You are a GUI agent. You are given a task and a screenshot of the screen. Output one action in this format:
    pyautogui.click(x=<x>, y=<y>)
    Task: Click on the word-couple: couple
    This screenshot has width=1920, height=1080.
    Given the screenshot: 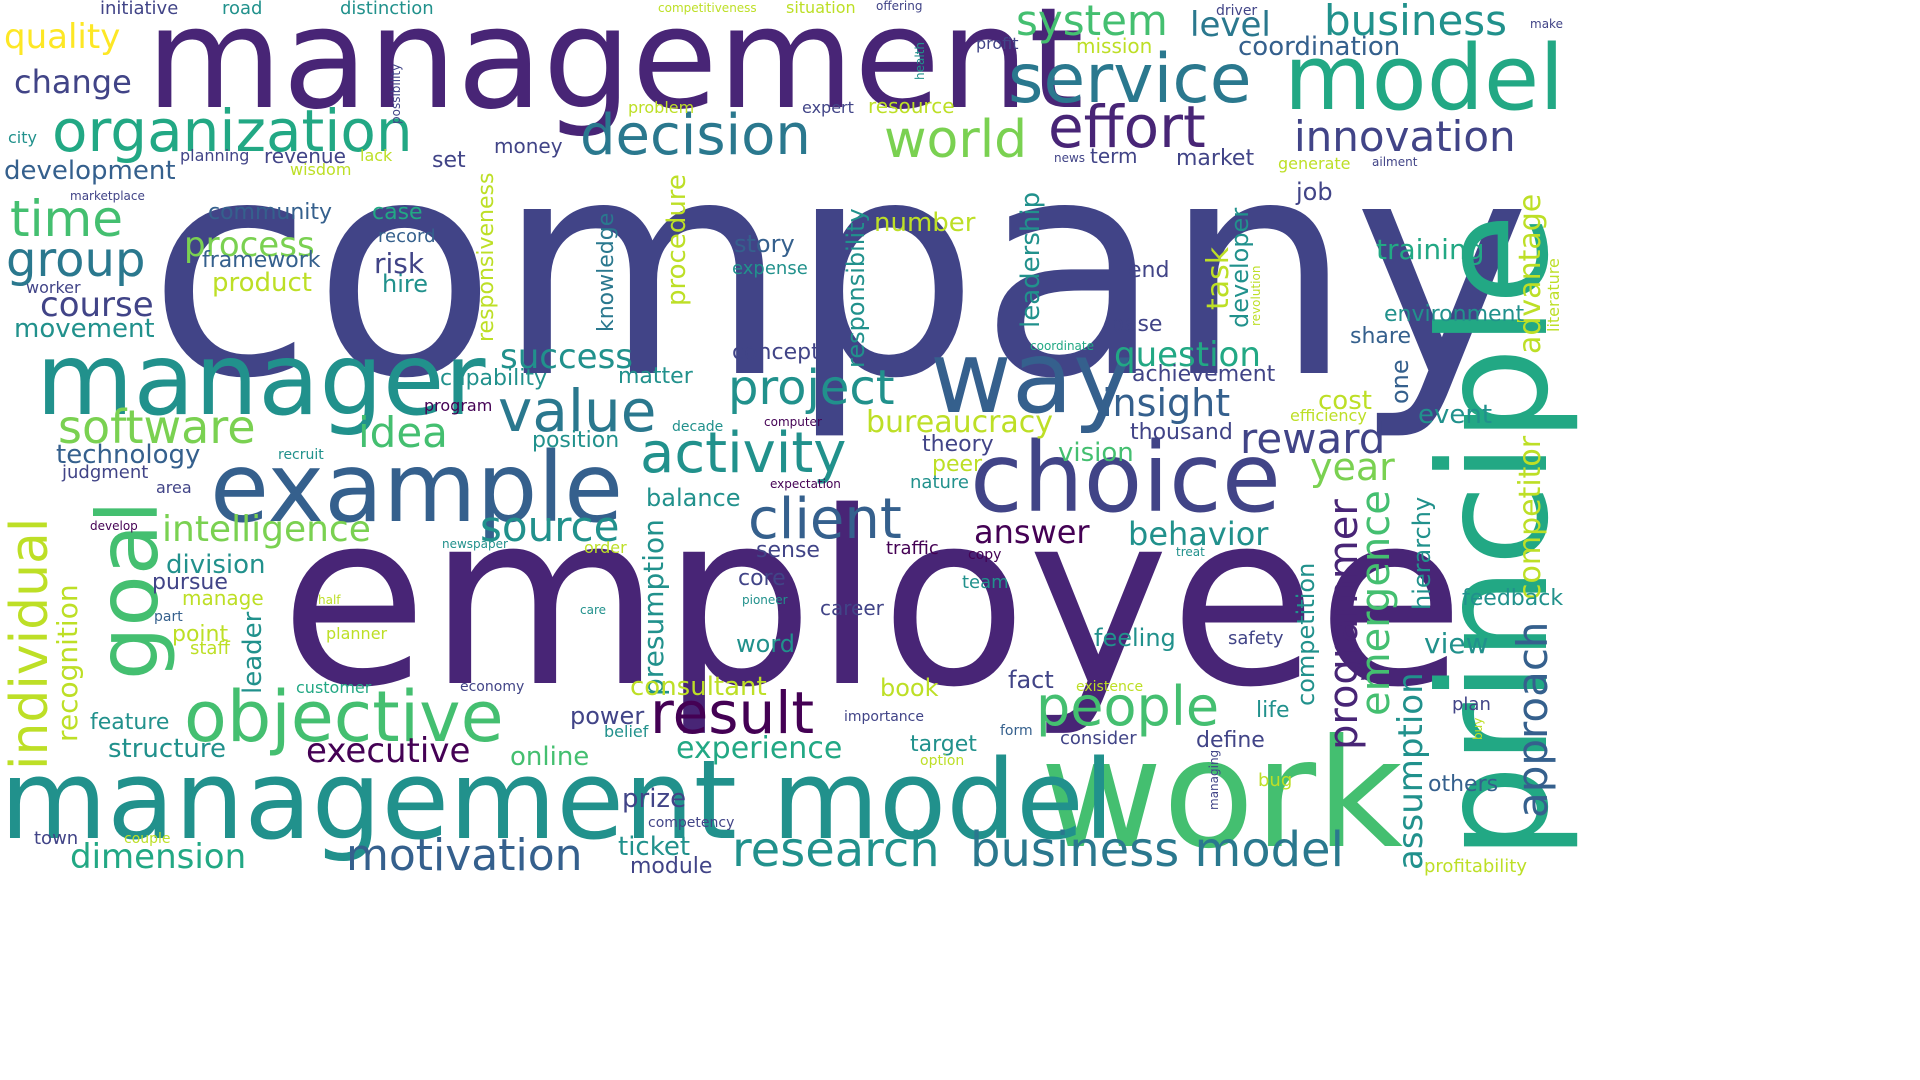 What is the action you would take?
    pyautogui.click(x=147, y=839)
    